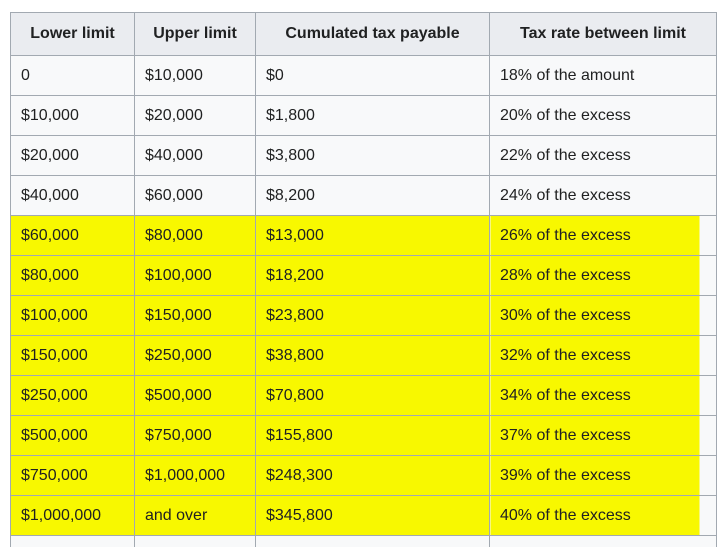 The width and height of the screenshot is (727, 547). Describe the element at coordinates (195, 155) in the screenshot. I see `cell-upper-limit: $40,000` at that location.